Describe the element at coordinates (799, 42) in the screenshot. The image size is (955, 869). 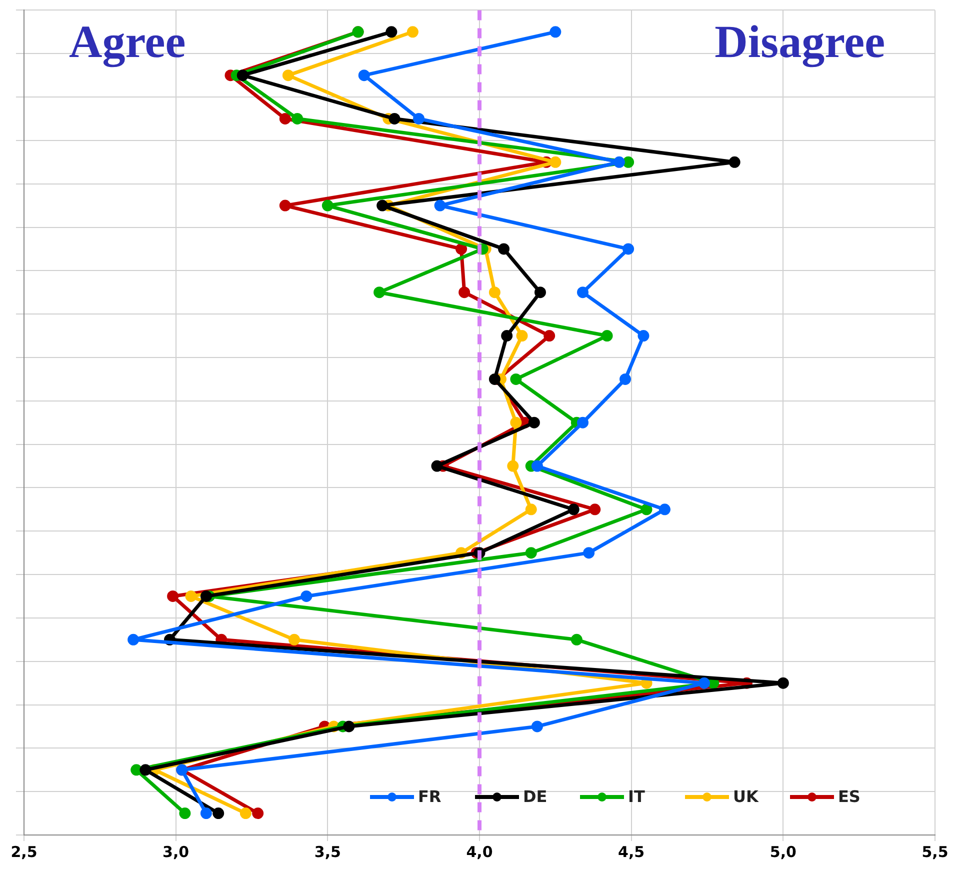
I see `annotation: Disagree` at that location.